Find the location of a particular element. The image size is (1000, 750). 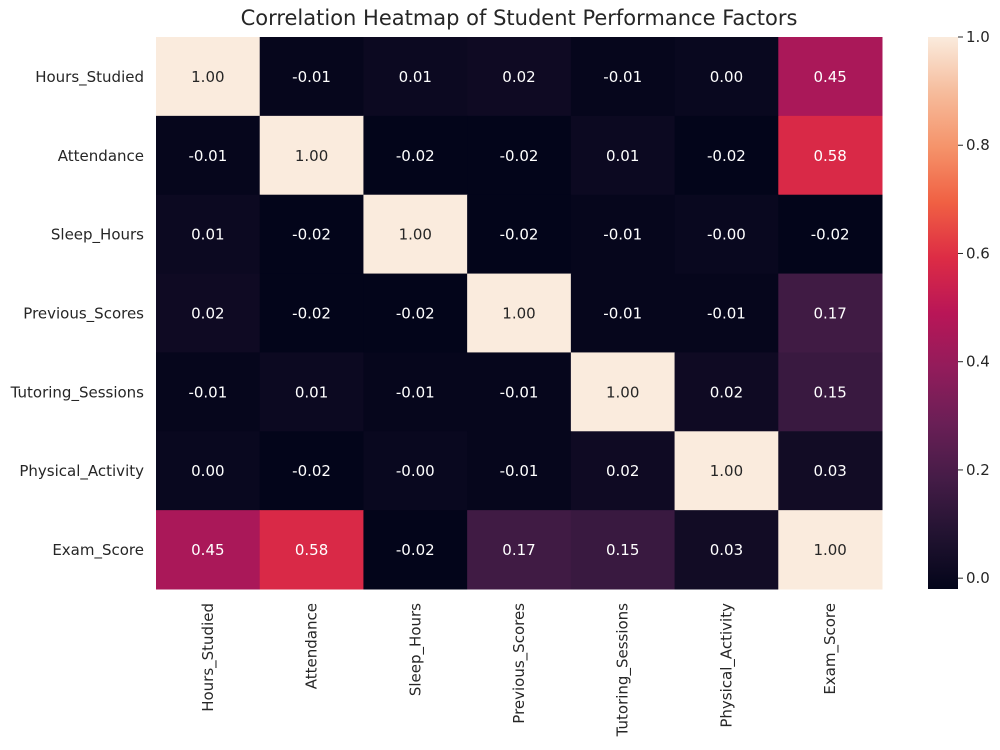

colorbar-tick-label: 0.2 is located at coordinates (978, 470).